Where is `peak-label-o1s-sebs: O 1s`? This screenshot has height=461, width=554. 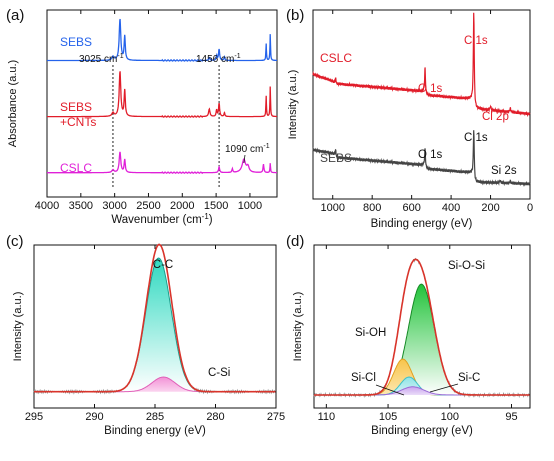 peak-label-o1s-sebs: O 1s is located at coordinates (430, 155).